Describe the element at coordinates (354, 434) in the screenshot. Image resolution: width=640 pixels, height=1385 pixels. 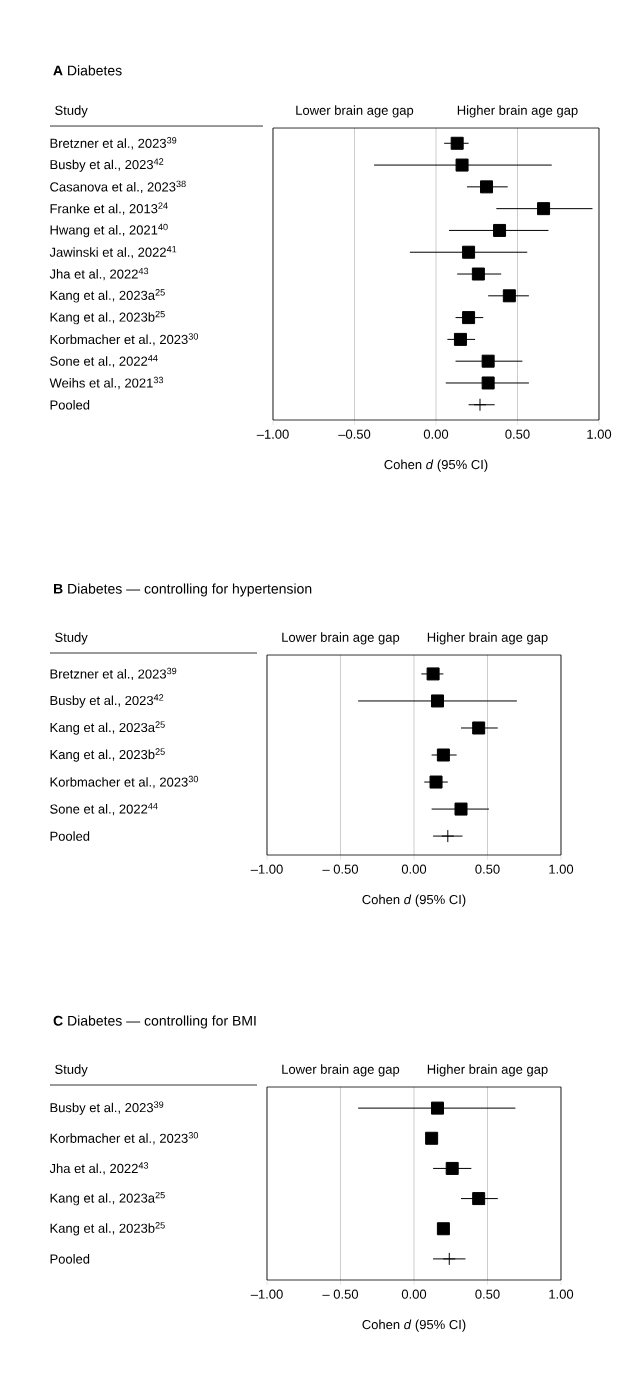
I see `x-tick-label: –0.50` at that location.